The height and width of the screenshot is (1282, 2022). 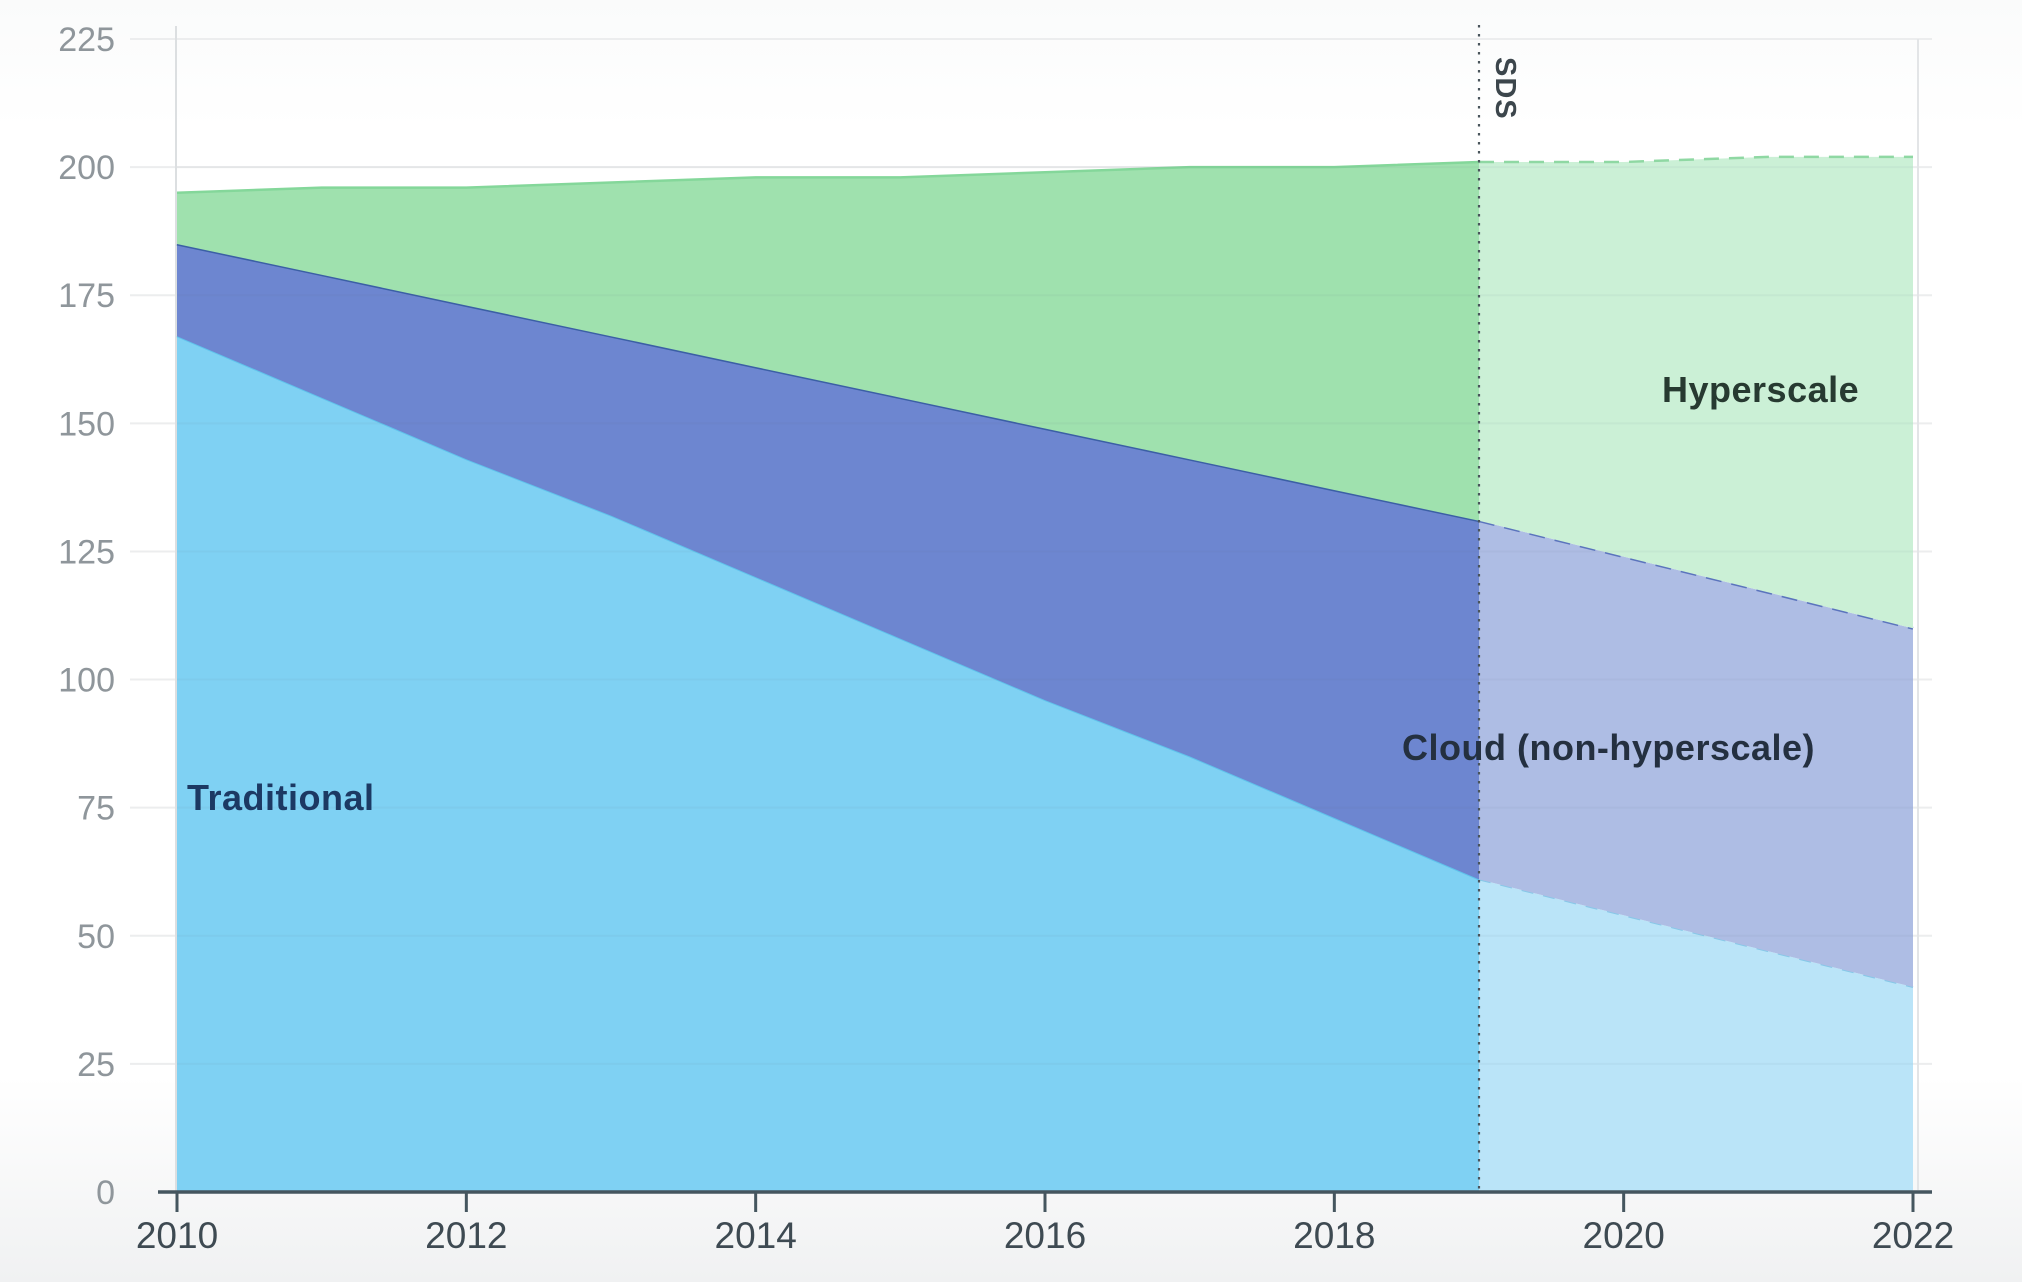 I want to click on y-tick-label-100: 100, so click(x=86, y=681).